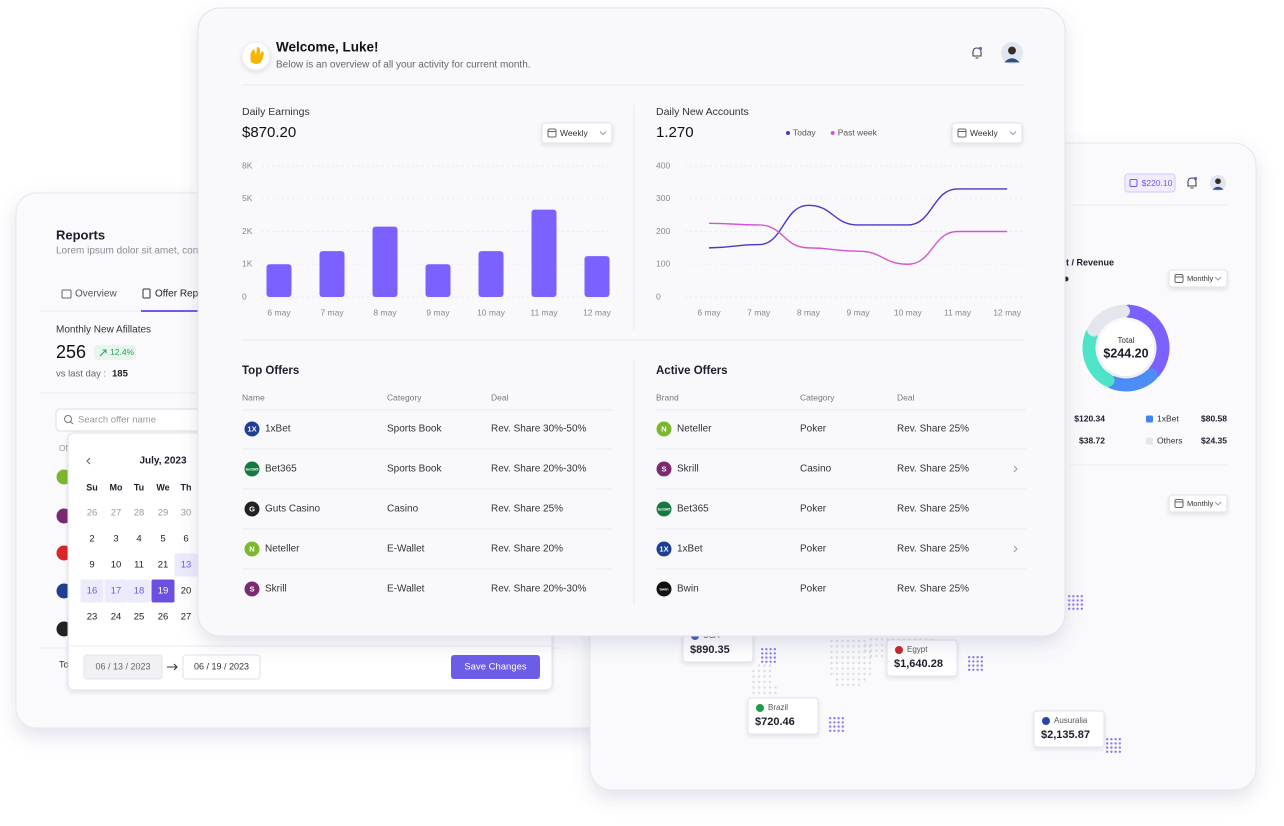  Describe the element at coordinates (1149, 441) in the screenshot. I see `legend-swatch` at that location.